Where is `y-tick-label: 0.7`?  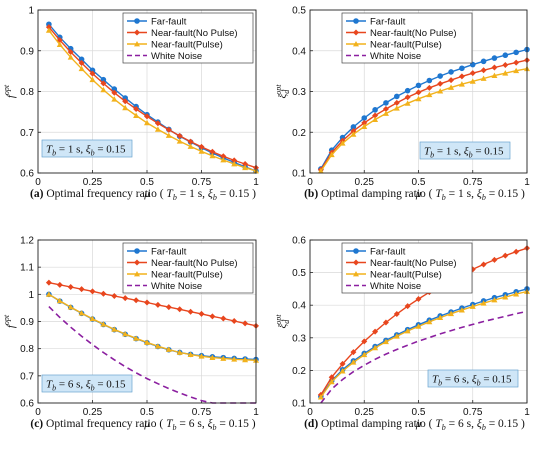
y-tick-label: 0.7 is located at coordinates (27, 376).